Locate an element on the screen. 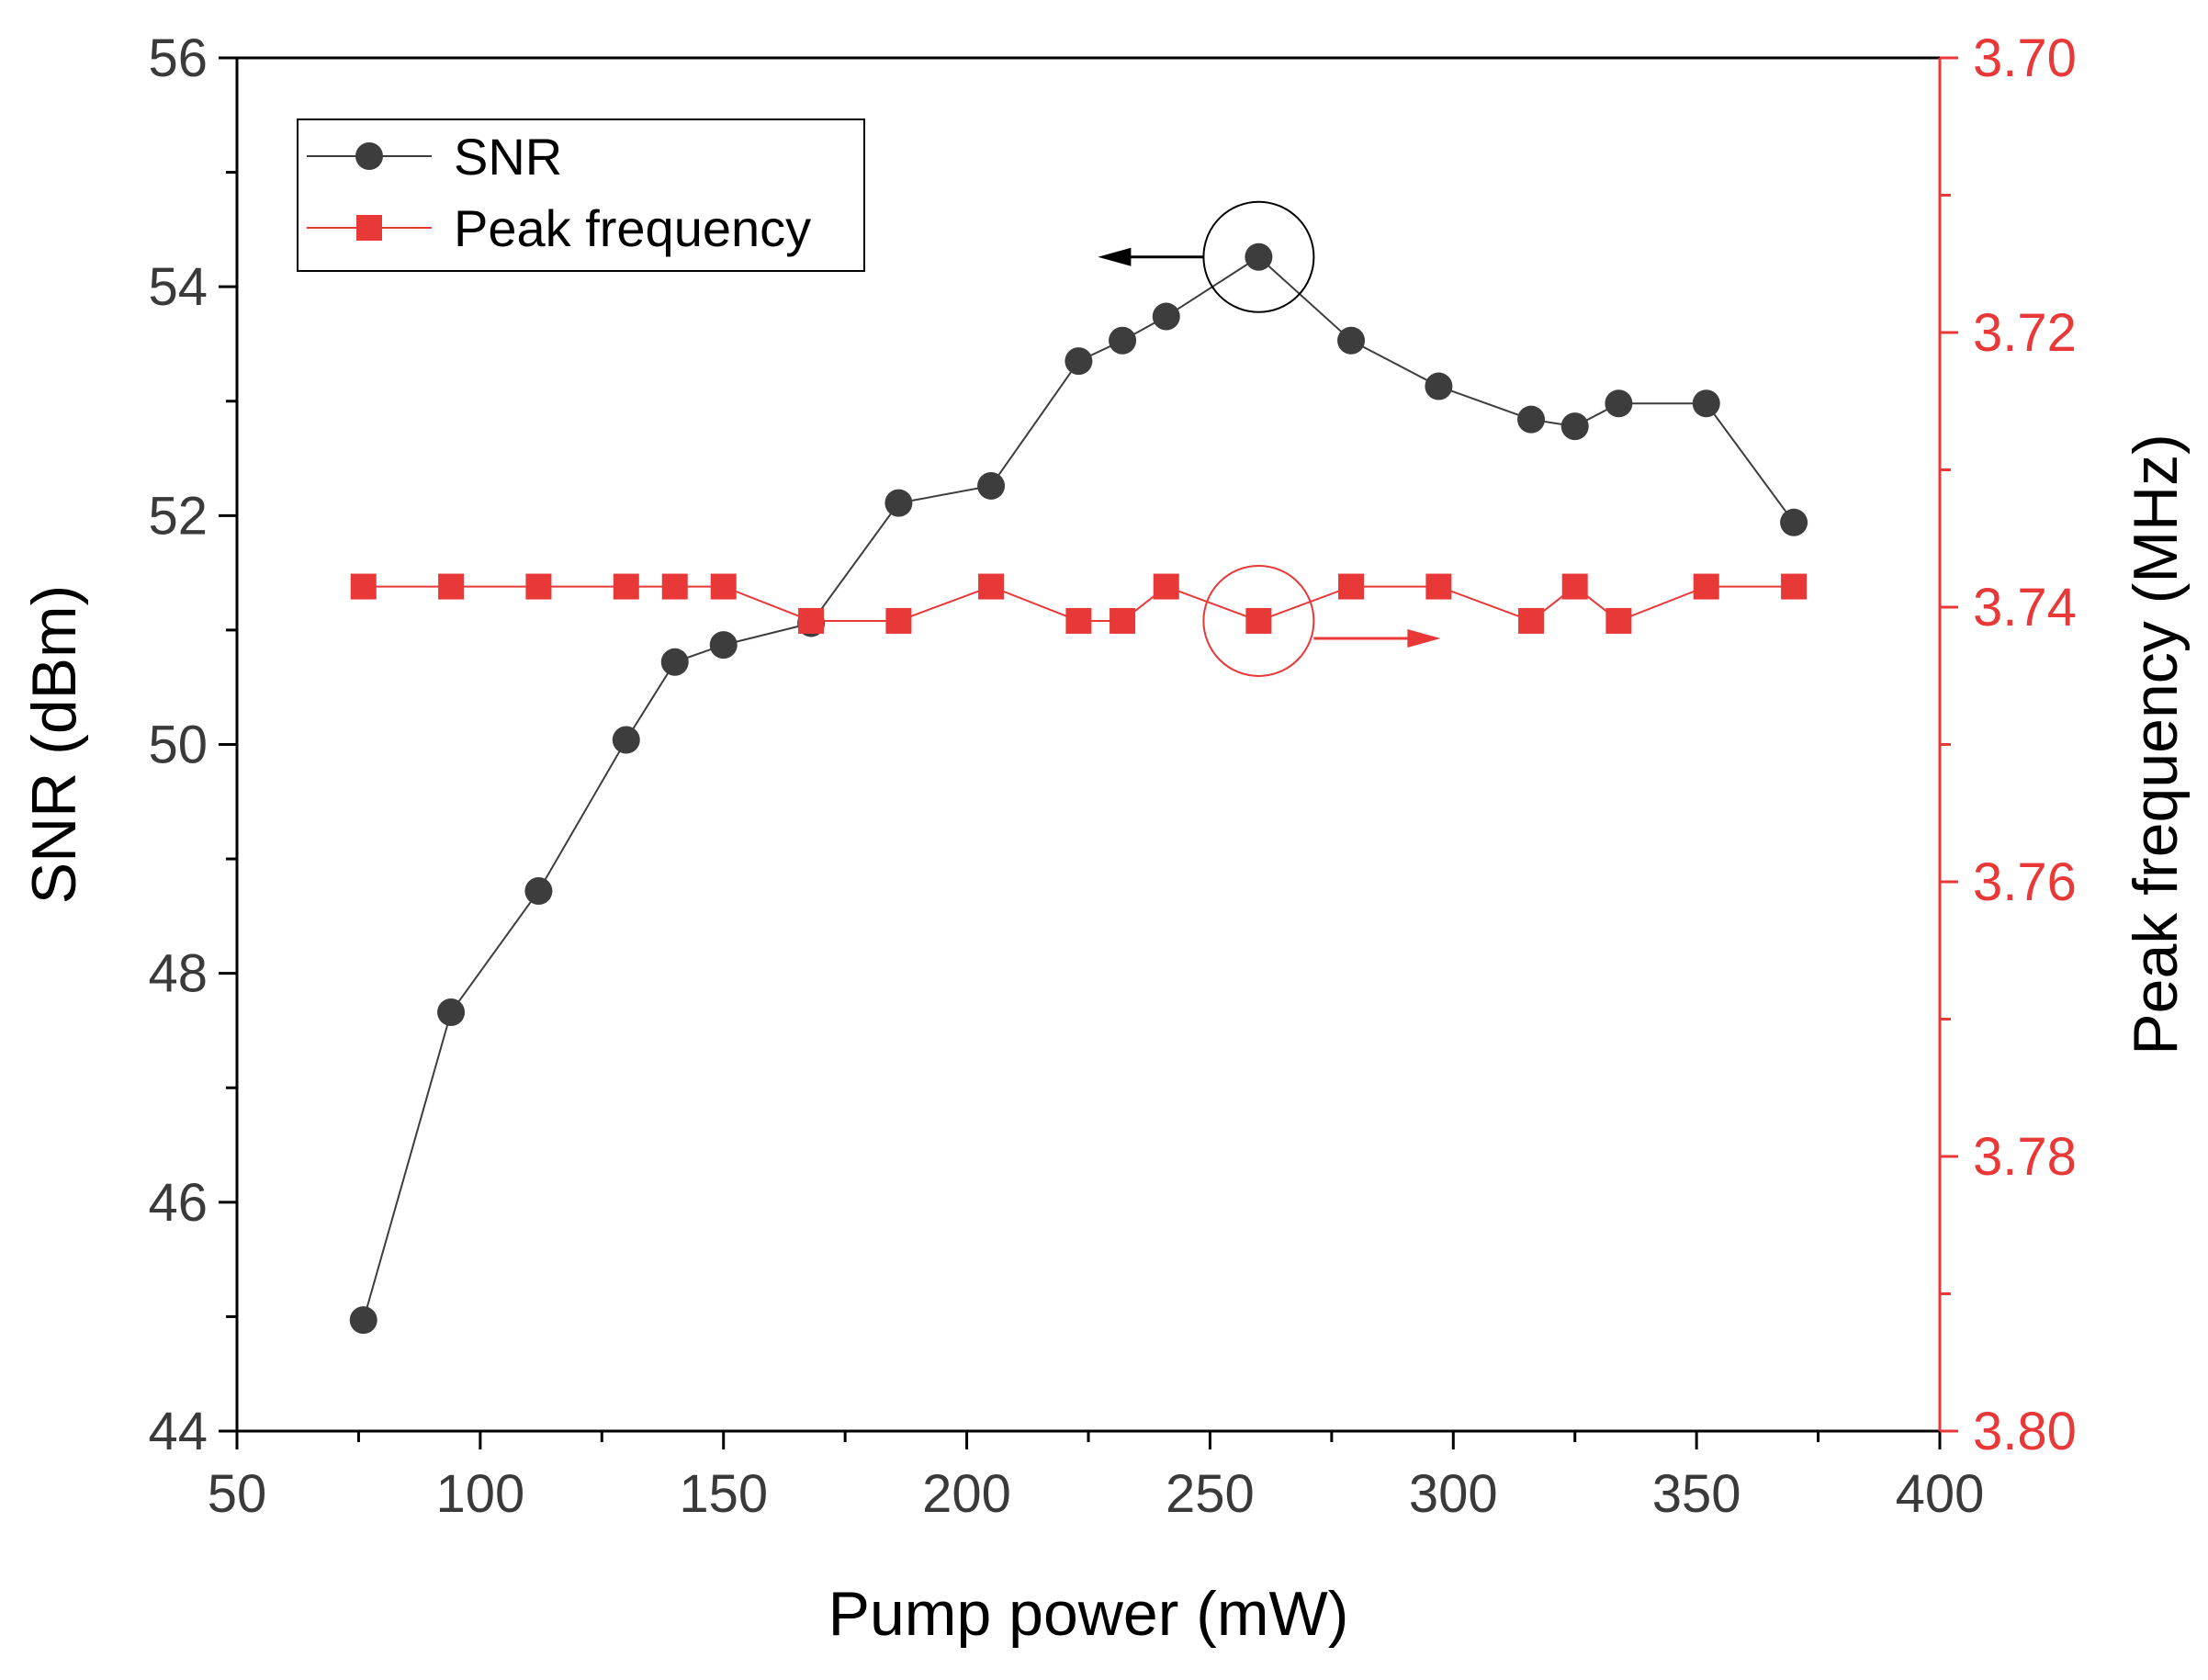  annotation-right is located at coordinates (1321, 620).